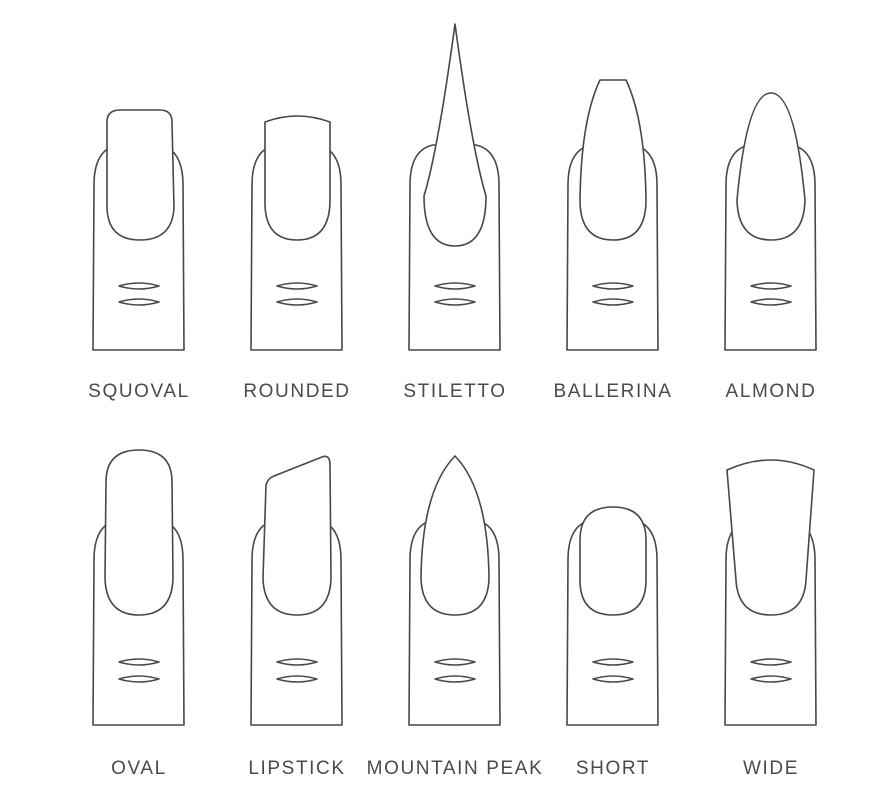 This screenshot has width=892, height=804. What do you see at coordinates (770, 247) in the screenshot?
I see `nail-item-almond: ALMOND` at bounding box center [770, 247].